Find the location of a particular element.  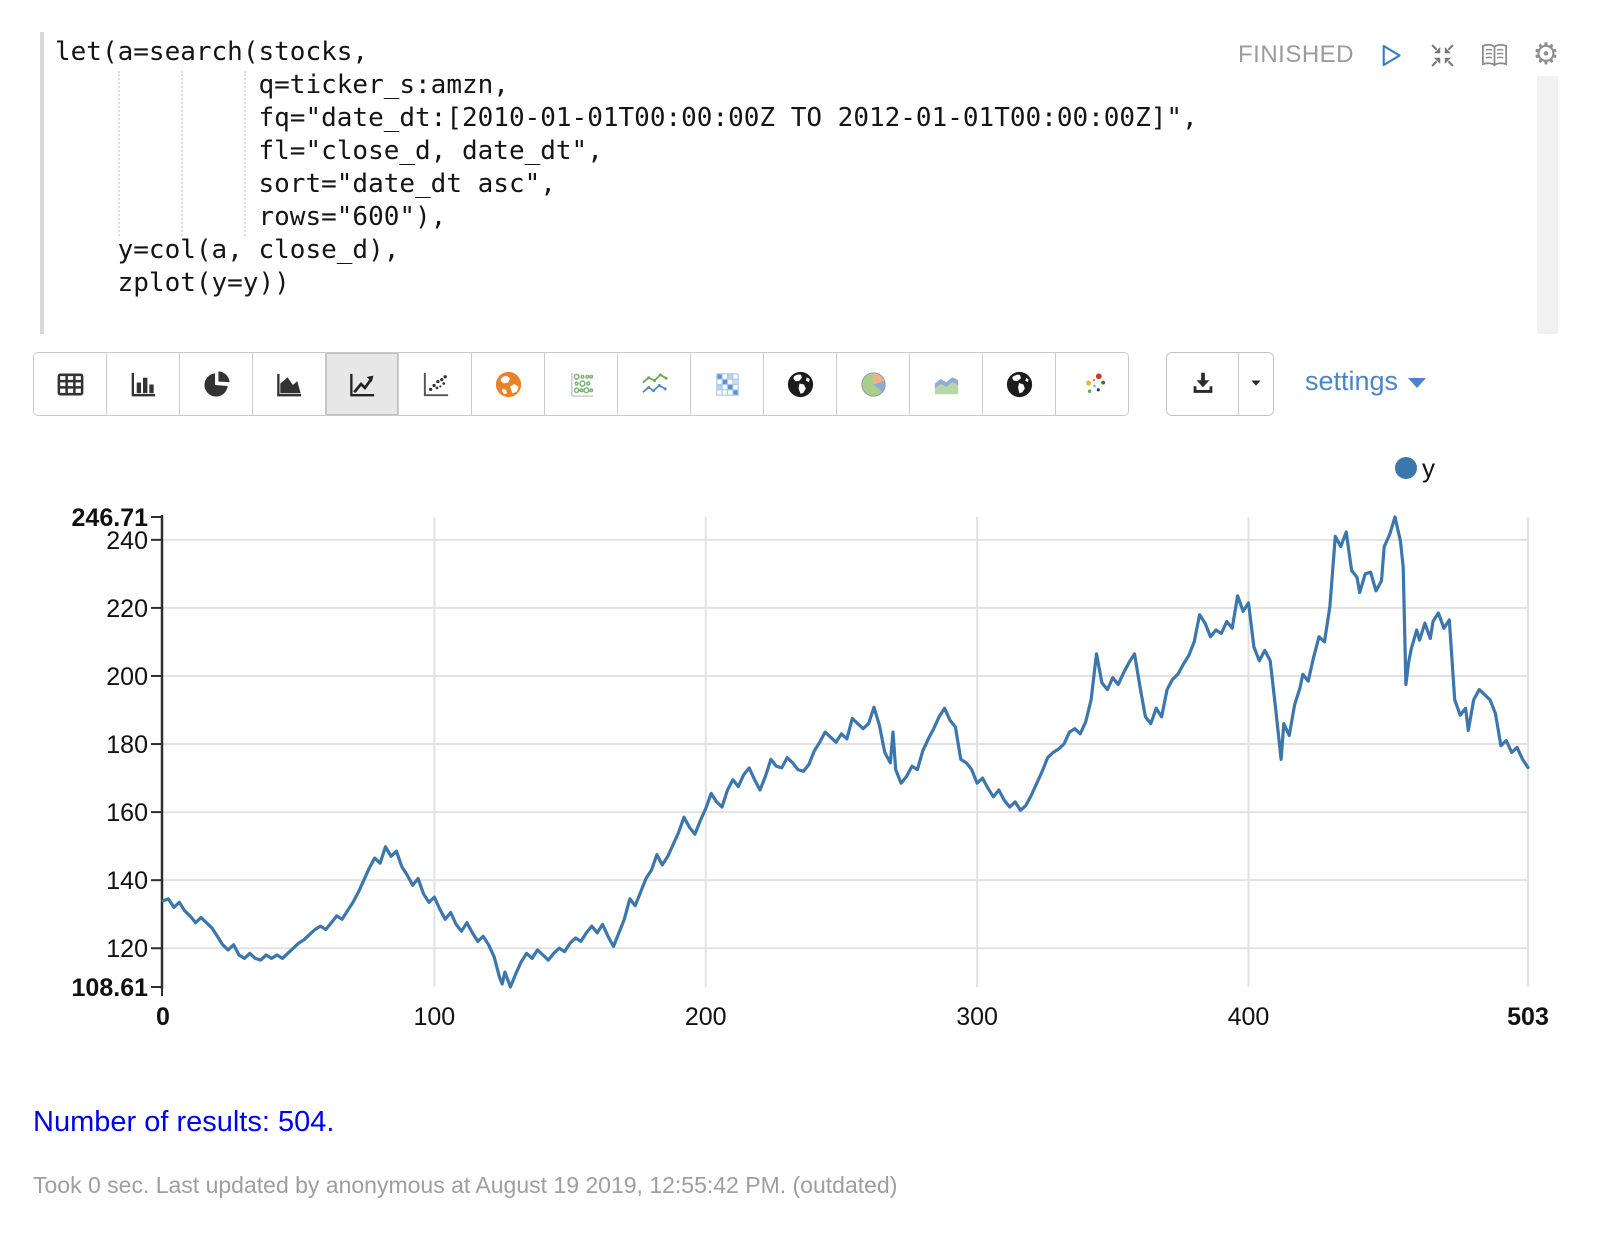

paragraph-settings-button: ⚙ is located at coordinates (1546, 55).